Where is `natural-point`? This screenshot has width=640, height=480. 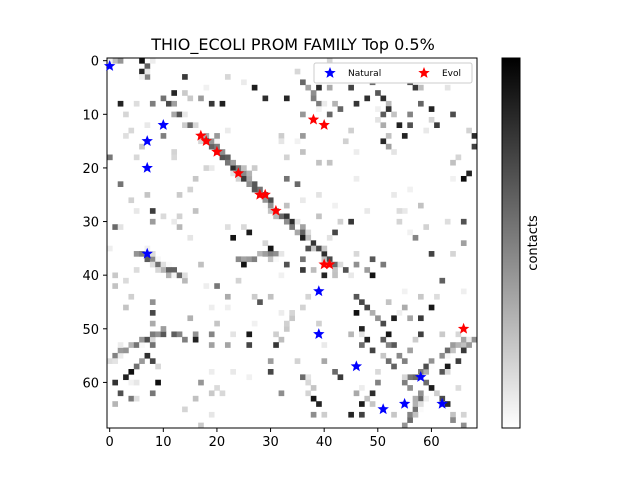
natural-point is located at coordinates (109, 65).